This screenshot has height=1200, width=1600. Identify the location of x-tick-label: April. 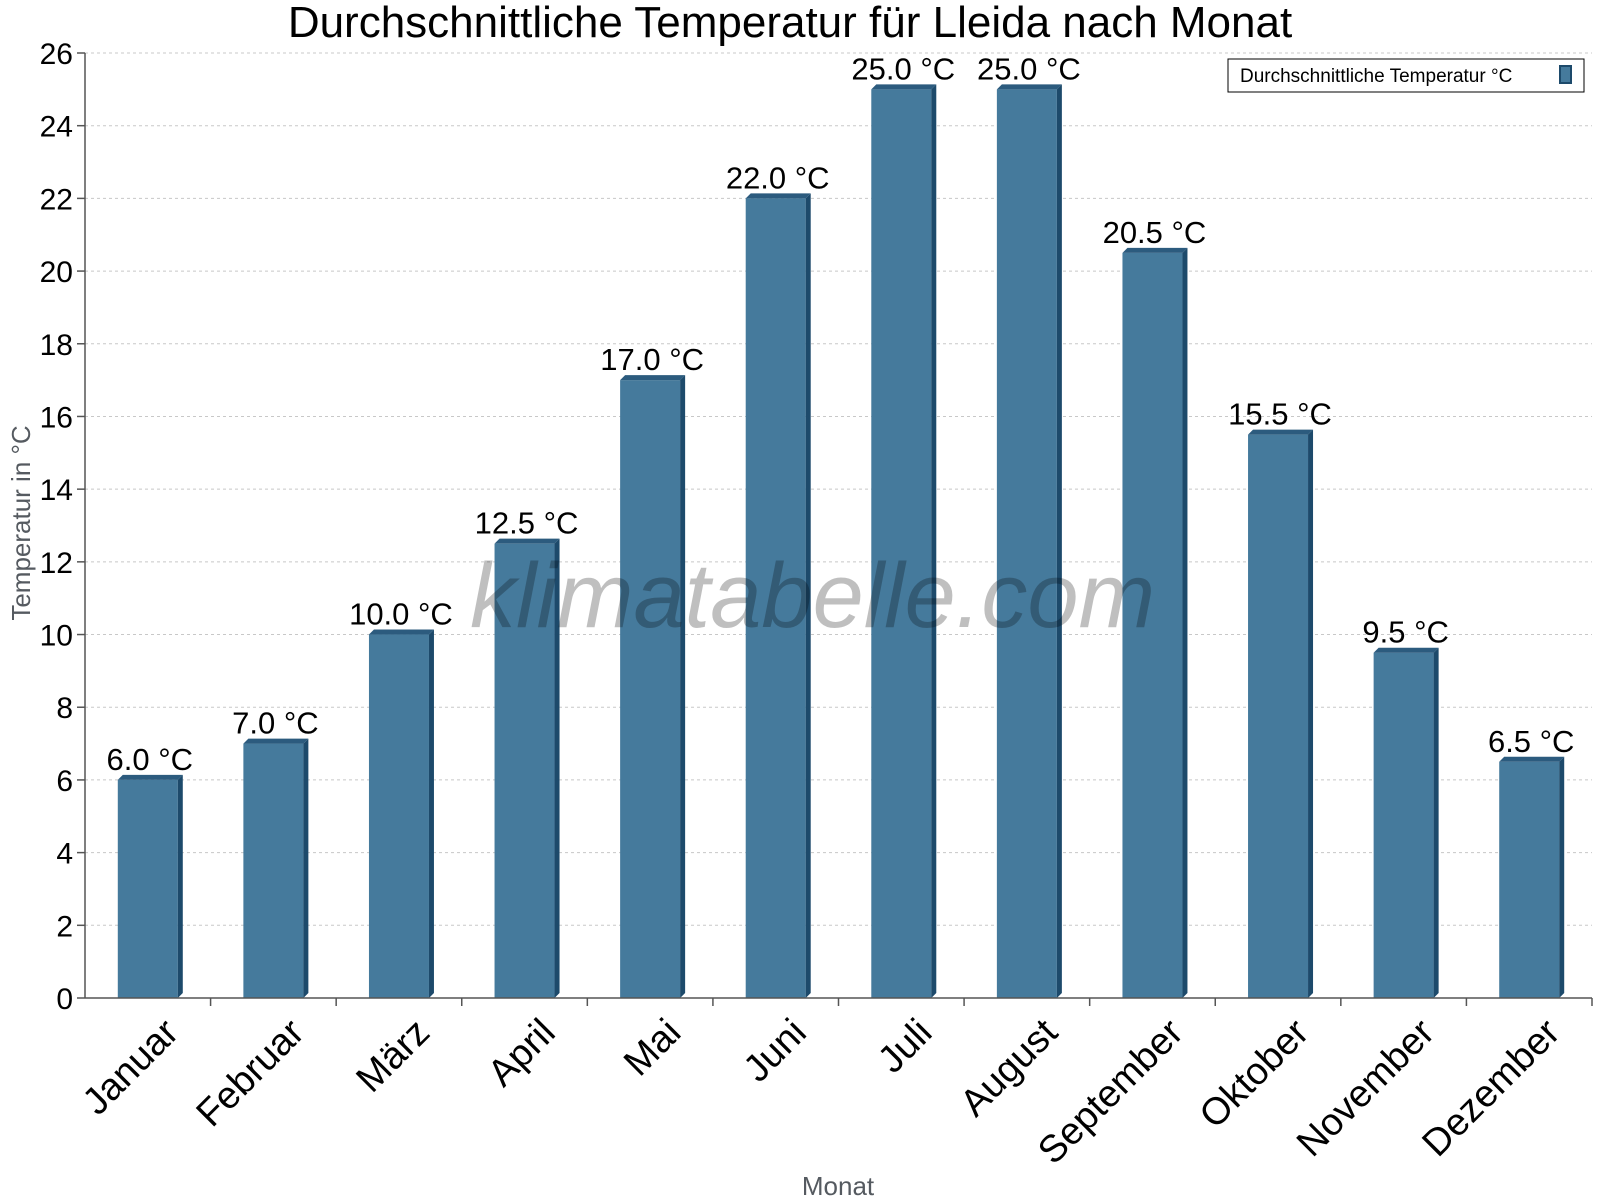
(521, 1052).